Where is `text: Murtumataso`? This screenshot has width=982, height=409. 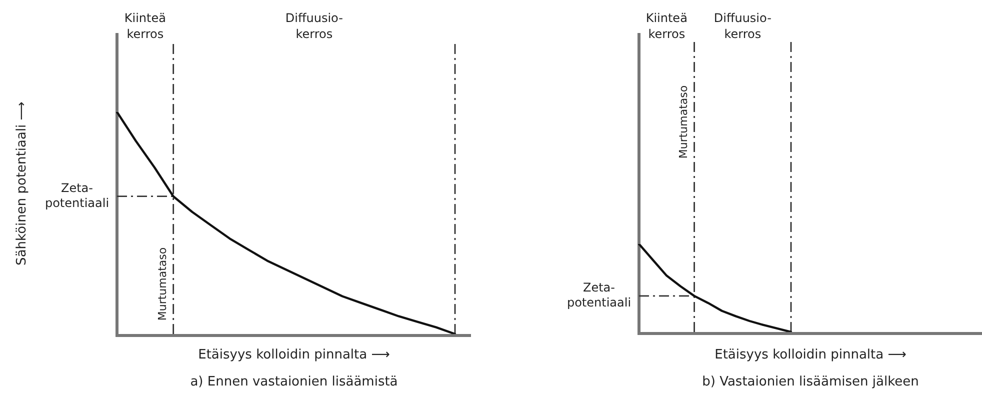
text: Murtumataso is located at coordinates (683, 122).